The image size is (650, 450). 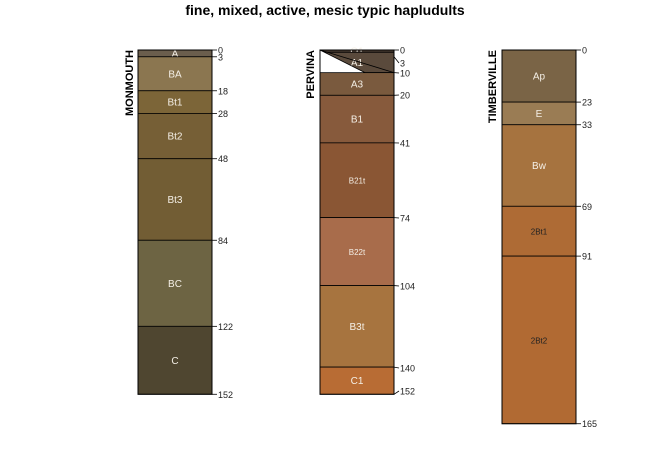 I want to click on horizon-label: 2Bt2, so click(x=539, y=340).